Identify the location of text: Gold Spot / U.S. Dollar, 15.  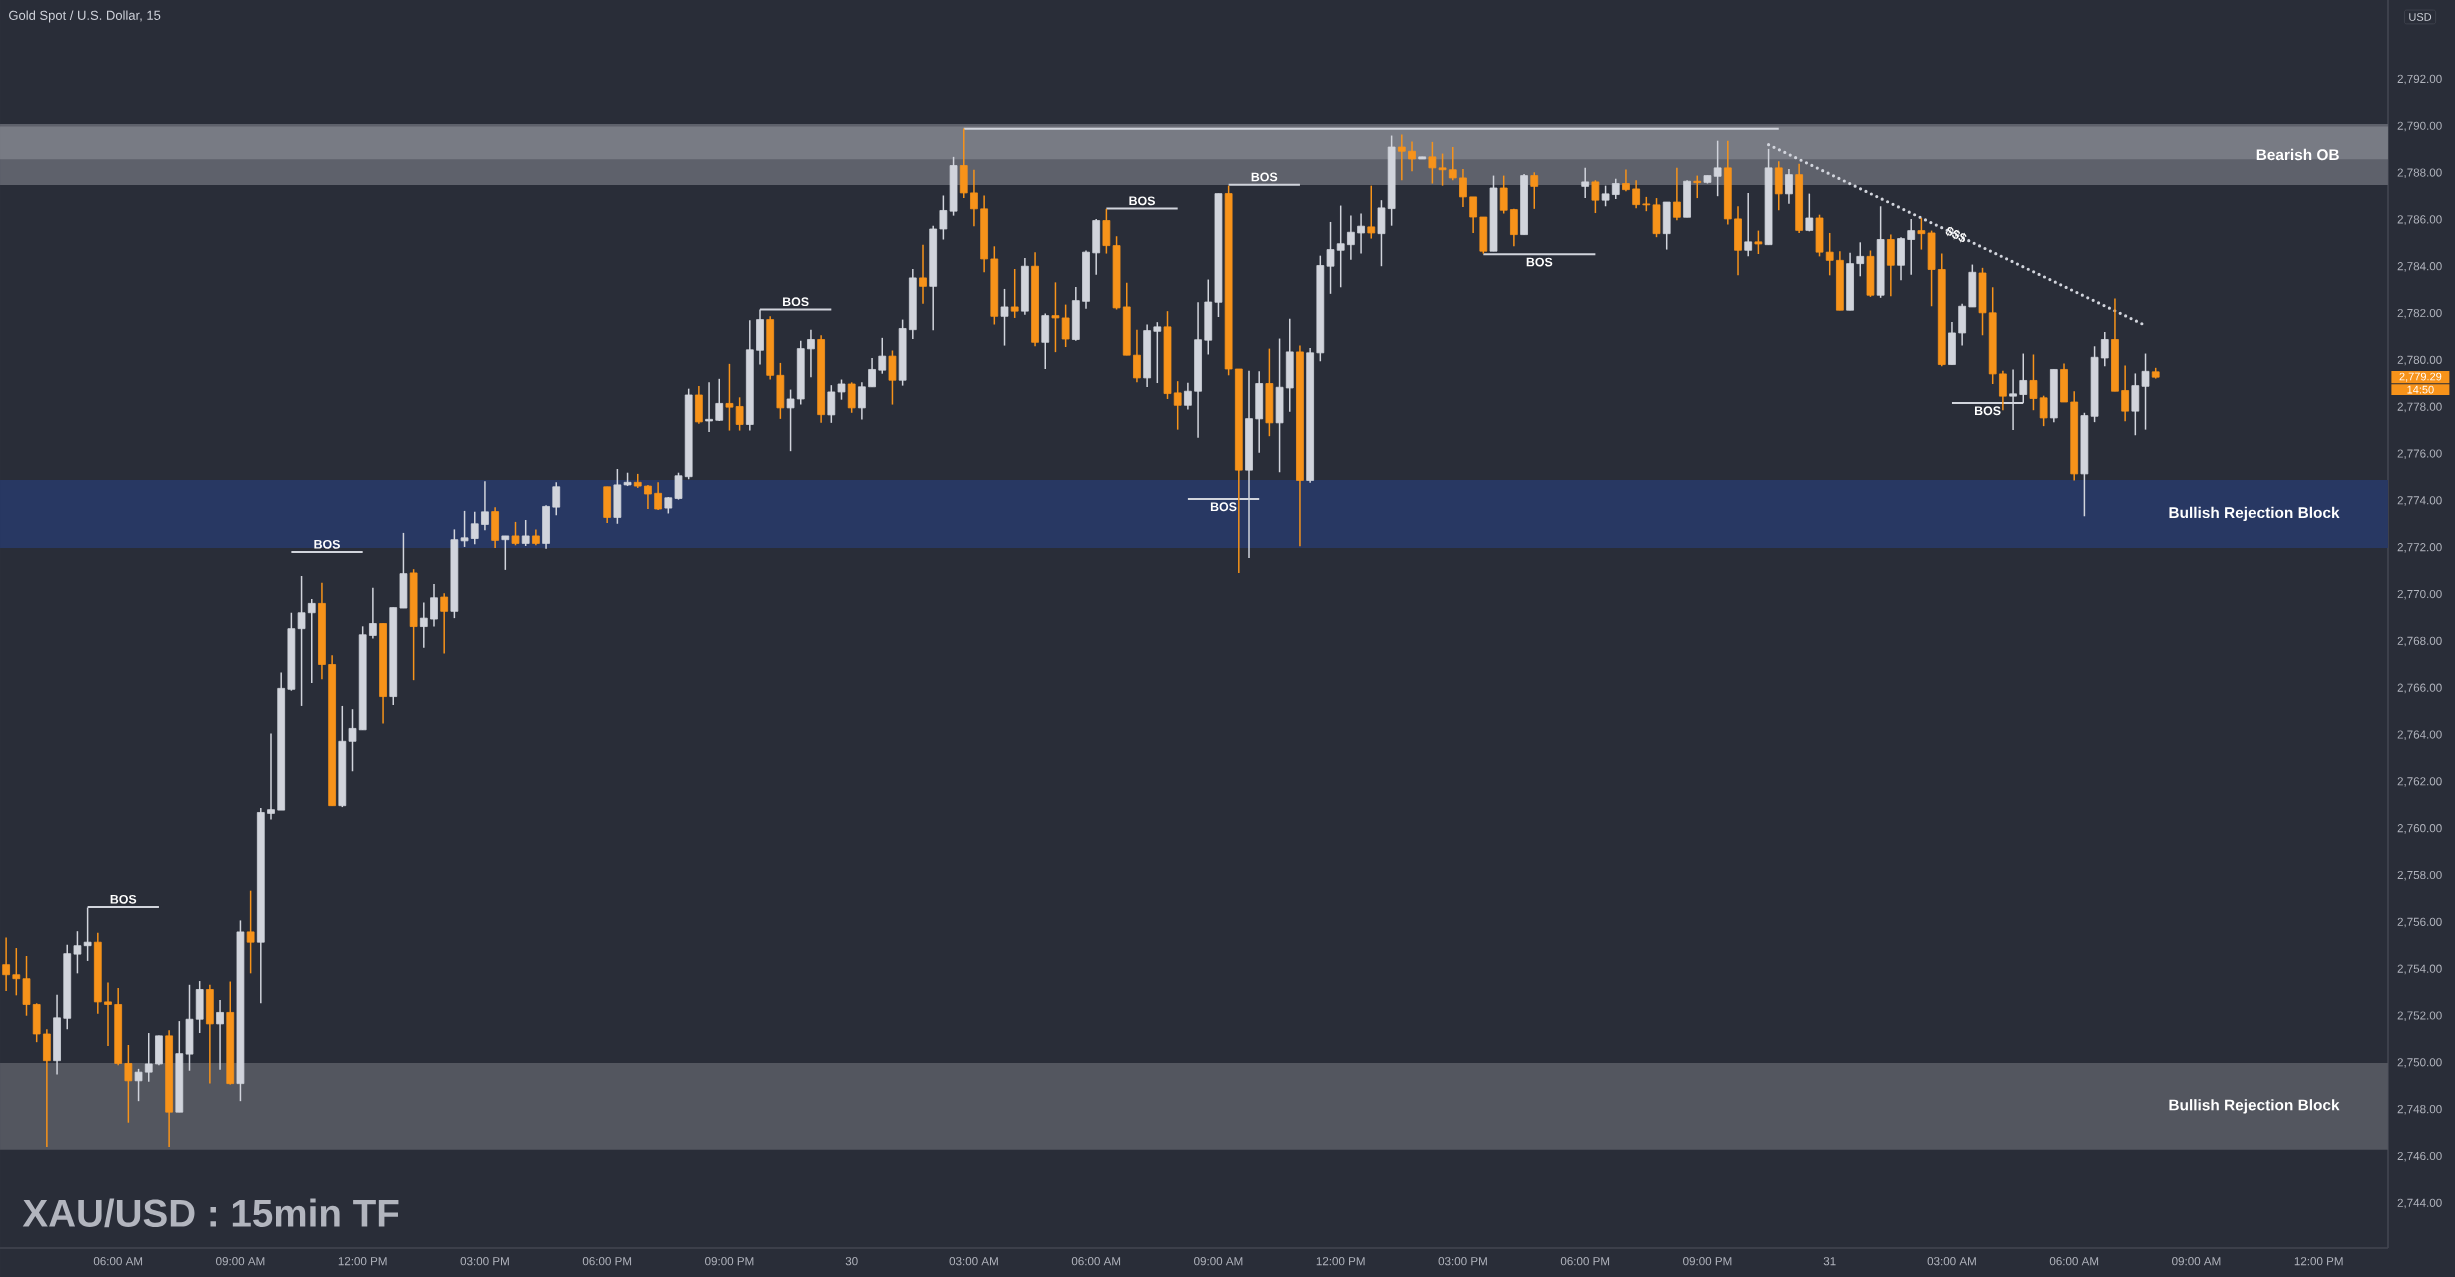
(85, 16).